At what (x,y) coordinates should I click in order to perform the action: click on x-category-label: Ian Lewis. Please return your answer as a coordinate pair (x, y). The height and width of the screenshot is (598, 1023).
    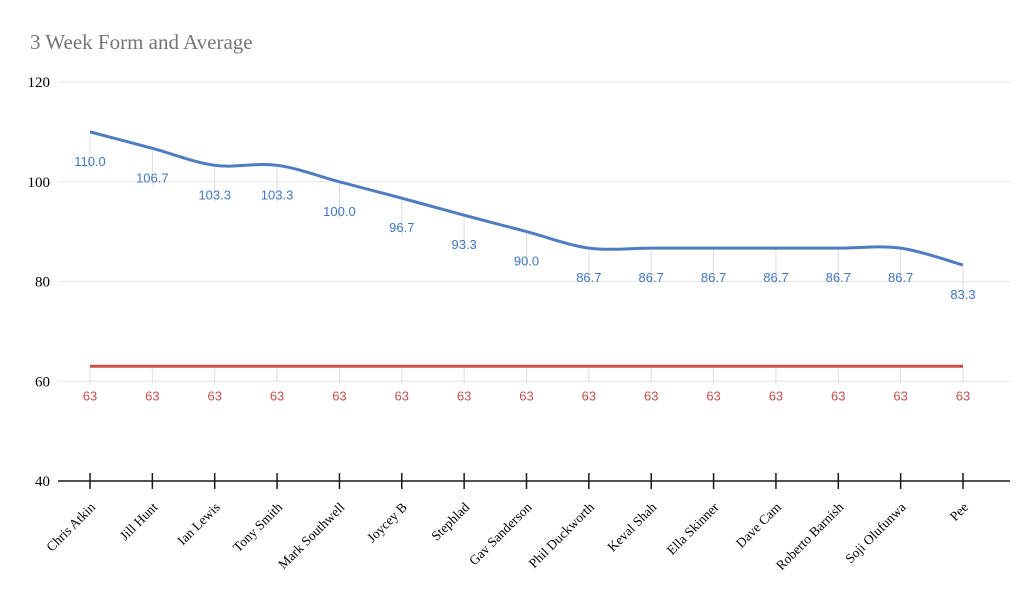
    Looking at the image, I should click on (198, 524).